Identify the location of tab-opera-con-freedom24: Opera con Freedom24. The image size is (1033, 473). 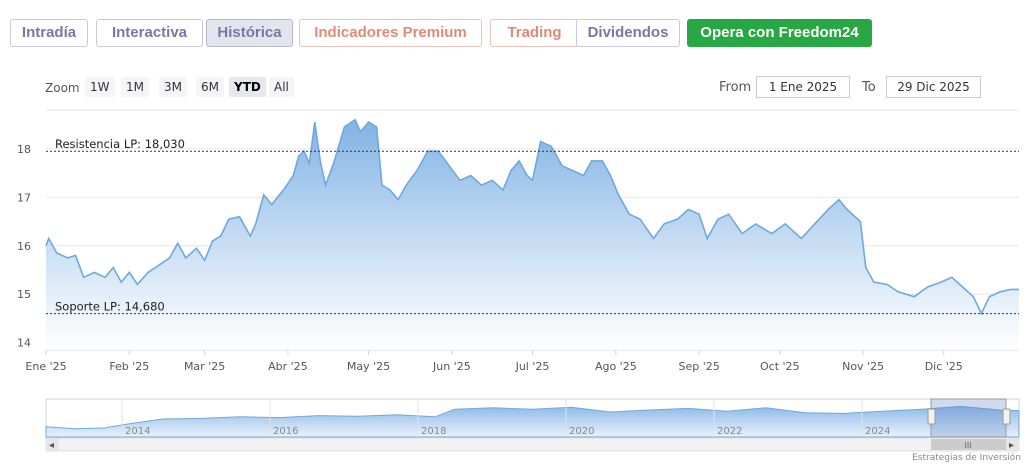
(779, 33).